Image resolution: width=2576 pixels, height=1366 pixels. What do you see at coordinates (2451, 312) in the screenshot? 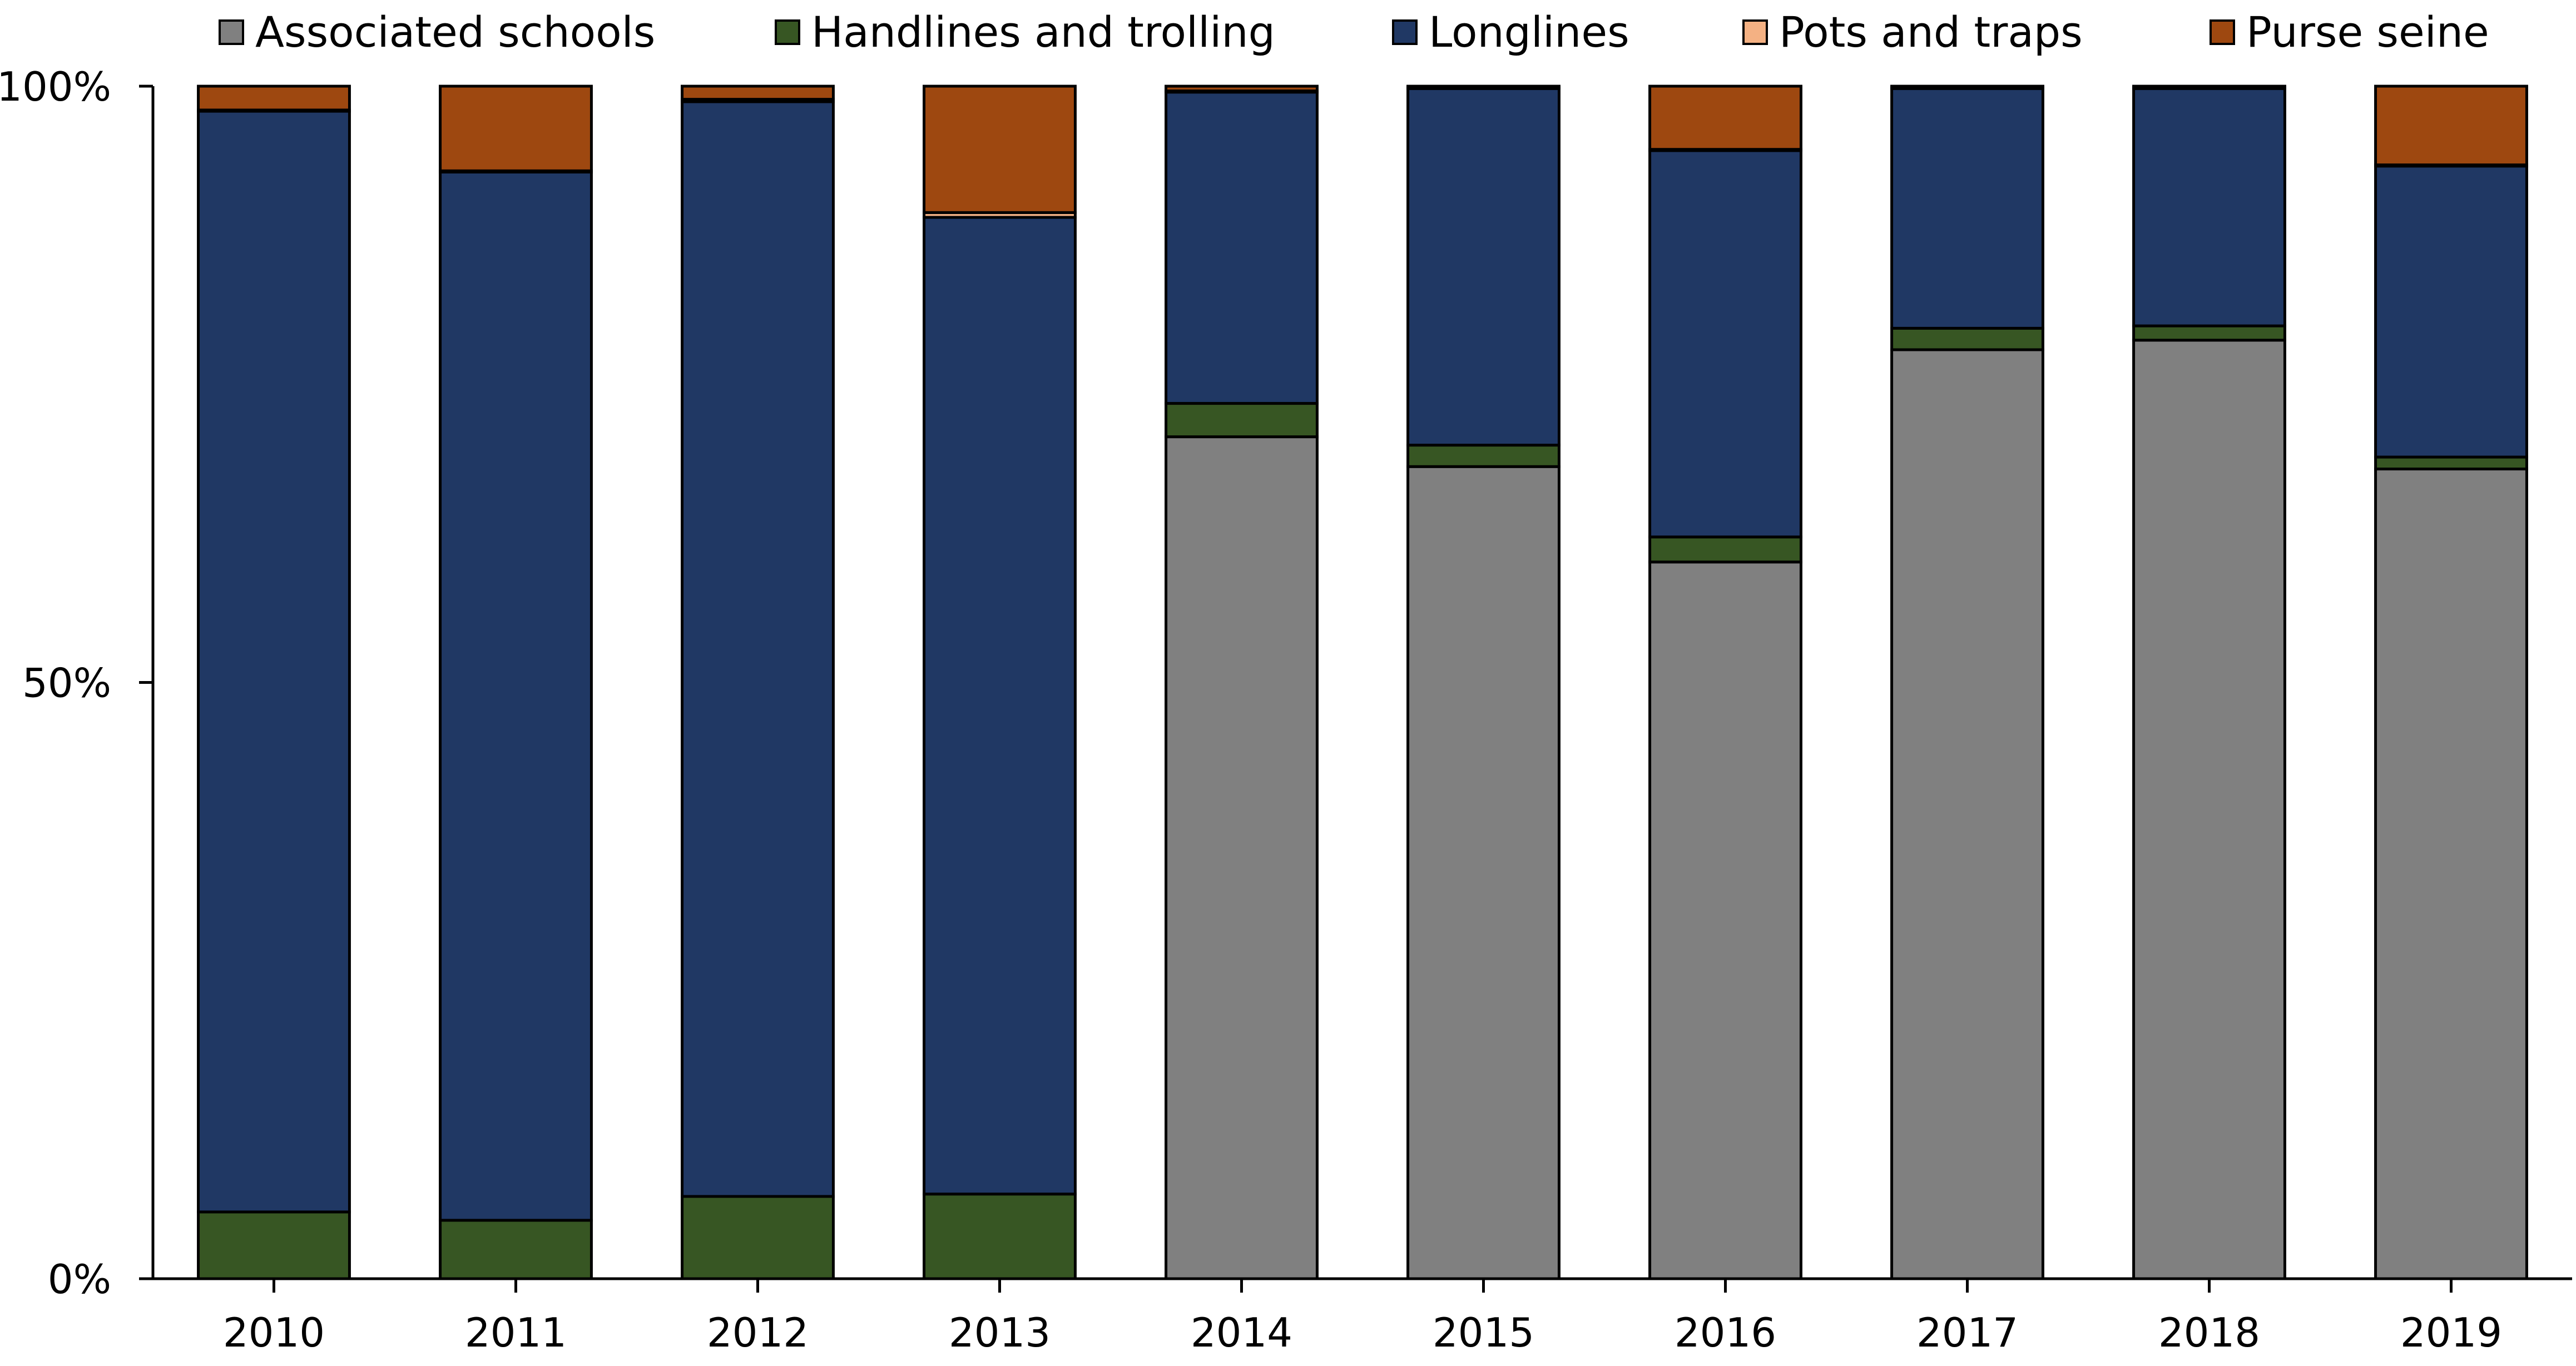
I see `bar-longlines-2019` at bounding box center [2451, 312].